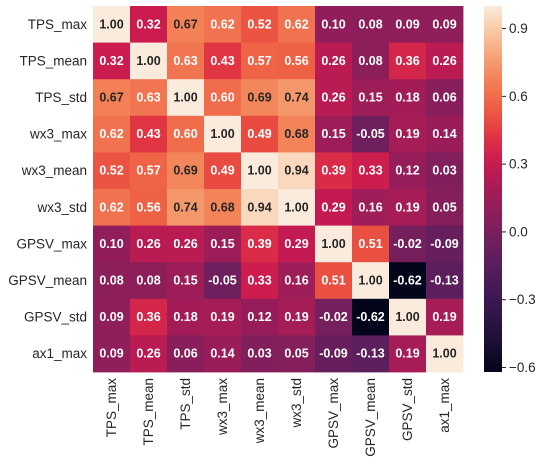 The height and width of the screenshot is (471, 550). I want to click on heatmap-cell-TPS_max-TPS_mean, so click(149, 24).